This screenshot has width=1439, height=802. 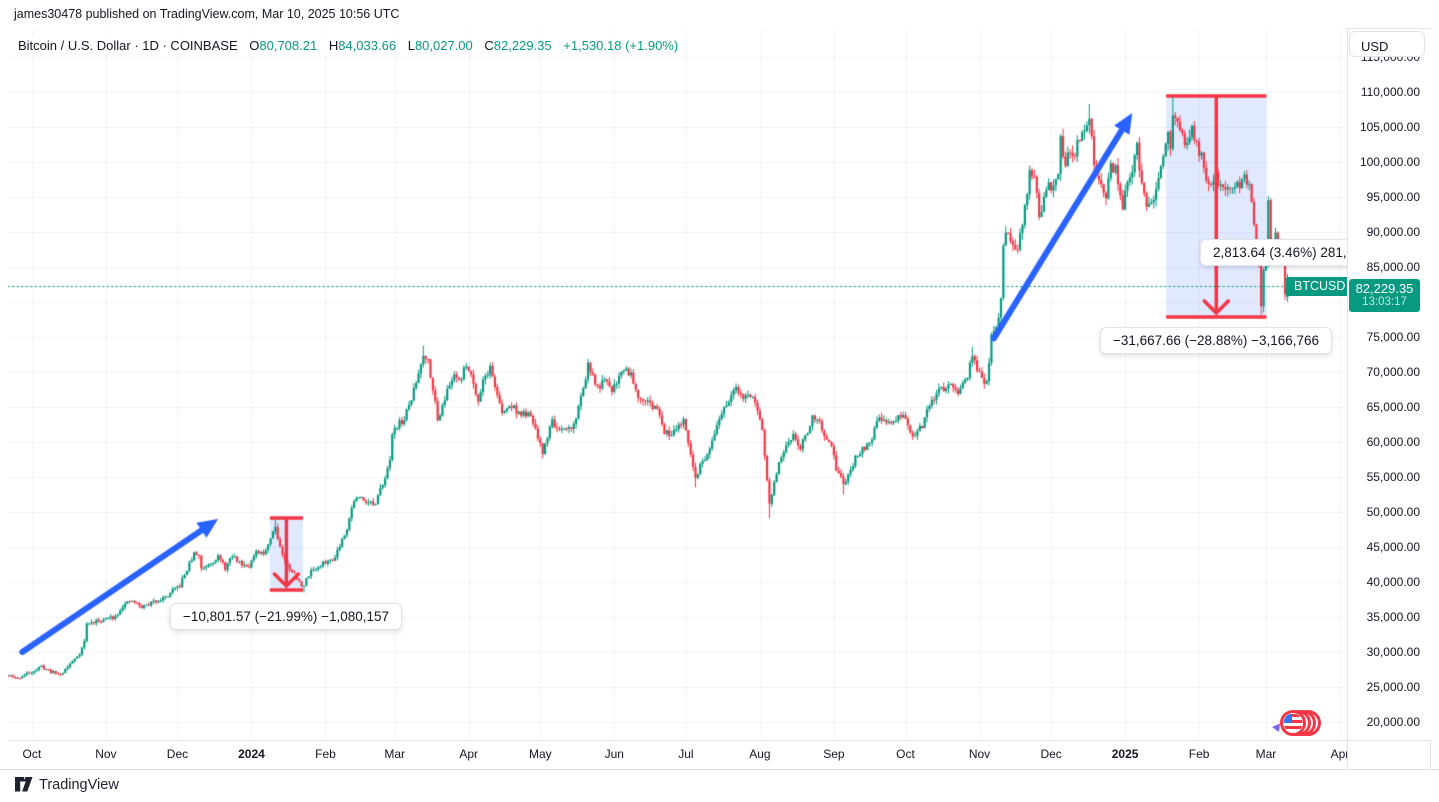 I want to click on price-axis-label: 65,000.00, so click(x=1393, y=407).